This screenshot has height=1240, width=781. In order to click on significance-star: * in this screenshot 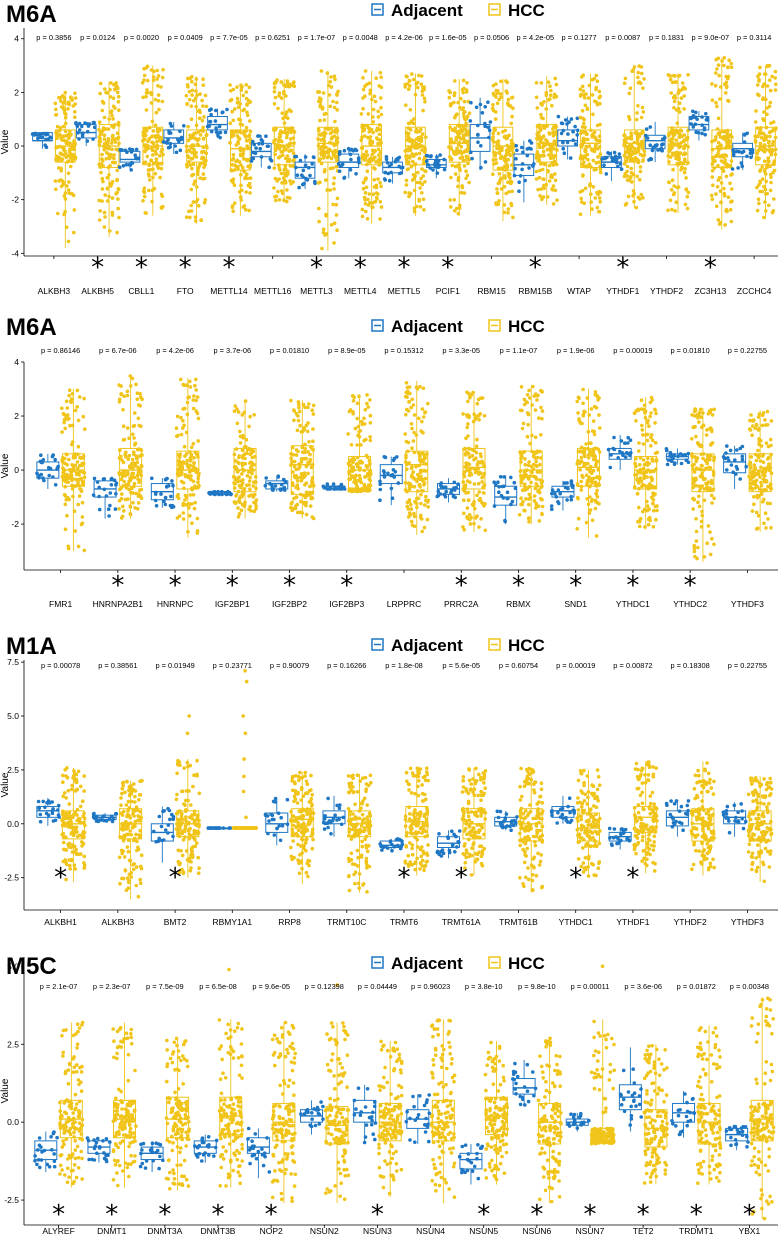, I will do `click(447, 268)`.